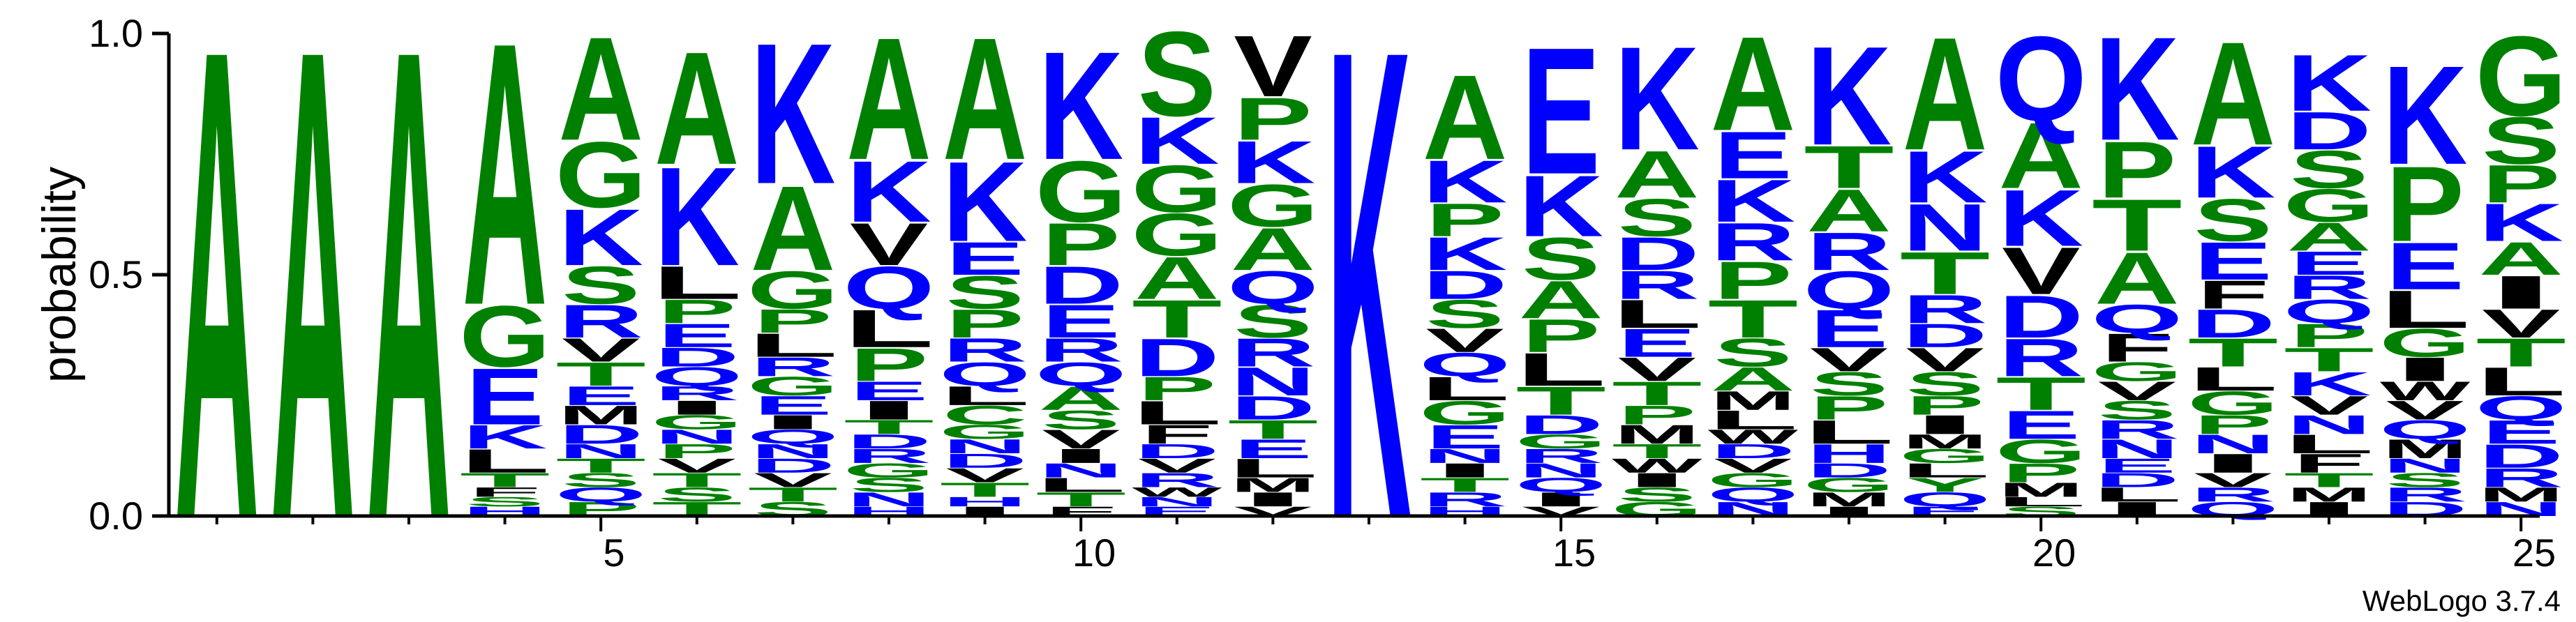  What do you see at coordinates (2461, 601) in the screenshot?
I see `weblogo-credit: WebLogo 3.7.4` at bounding box center [2461, 601].